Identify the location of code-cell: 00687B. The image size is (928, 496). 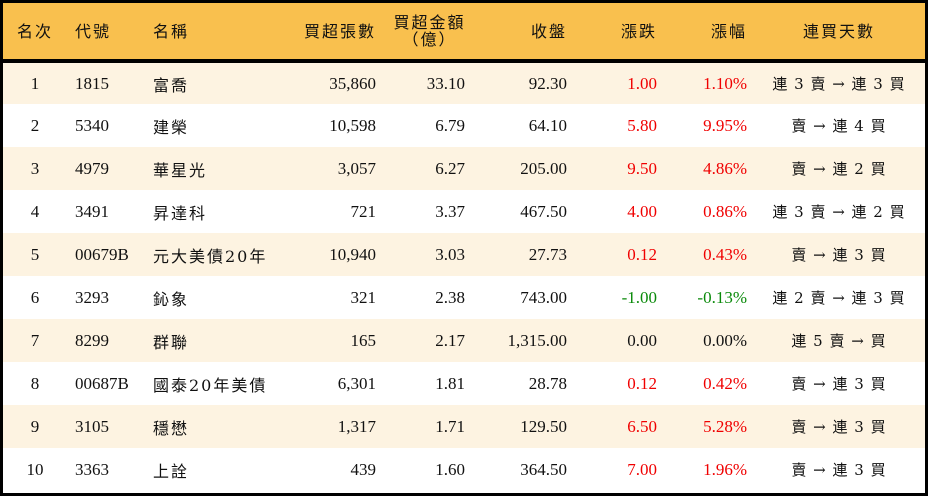
(102, 383).